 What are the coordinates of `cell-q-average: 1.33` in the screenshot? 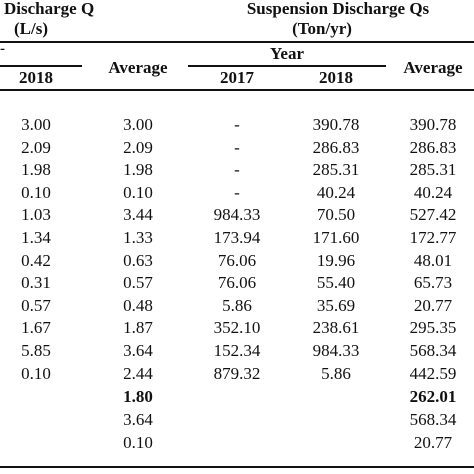 It's located at (138, 237).